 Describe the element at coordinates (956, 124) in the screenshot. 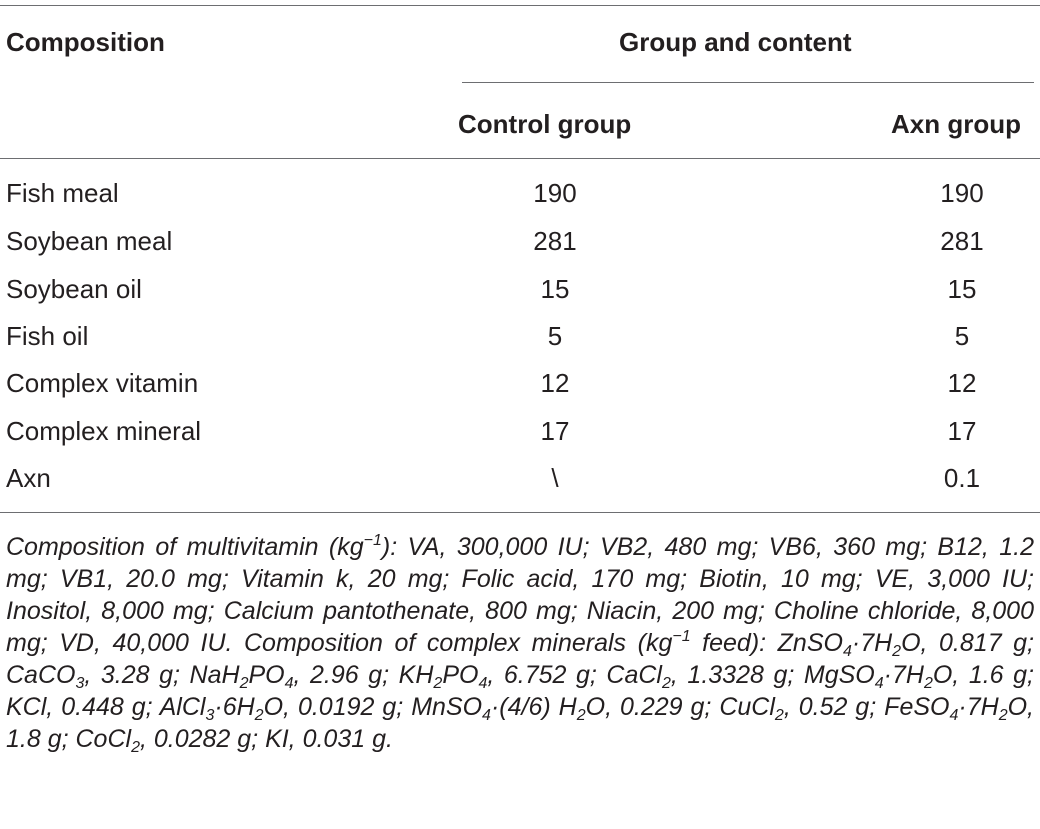

I see `header-axn-group: Axn group` at that location.